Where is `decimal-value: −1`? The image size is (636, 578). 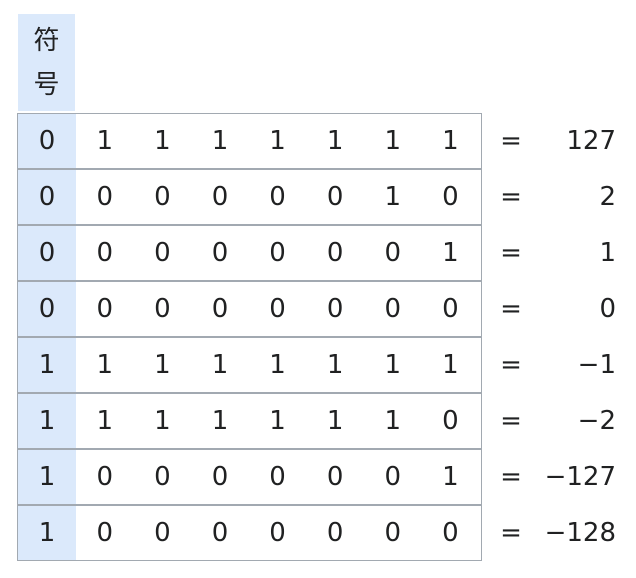 decimal-value: −1 is located at coordinates (596, 365).